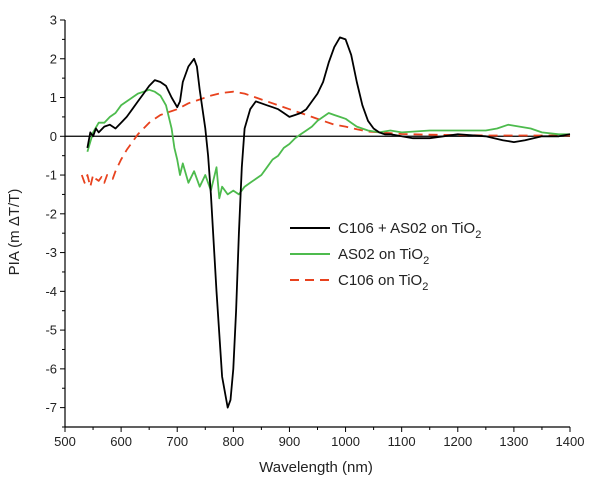  Describe the element at coordinates (53, 136) in the screenshot. I see `y-tick-label: 0` at that location.